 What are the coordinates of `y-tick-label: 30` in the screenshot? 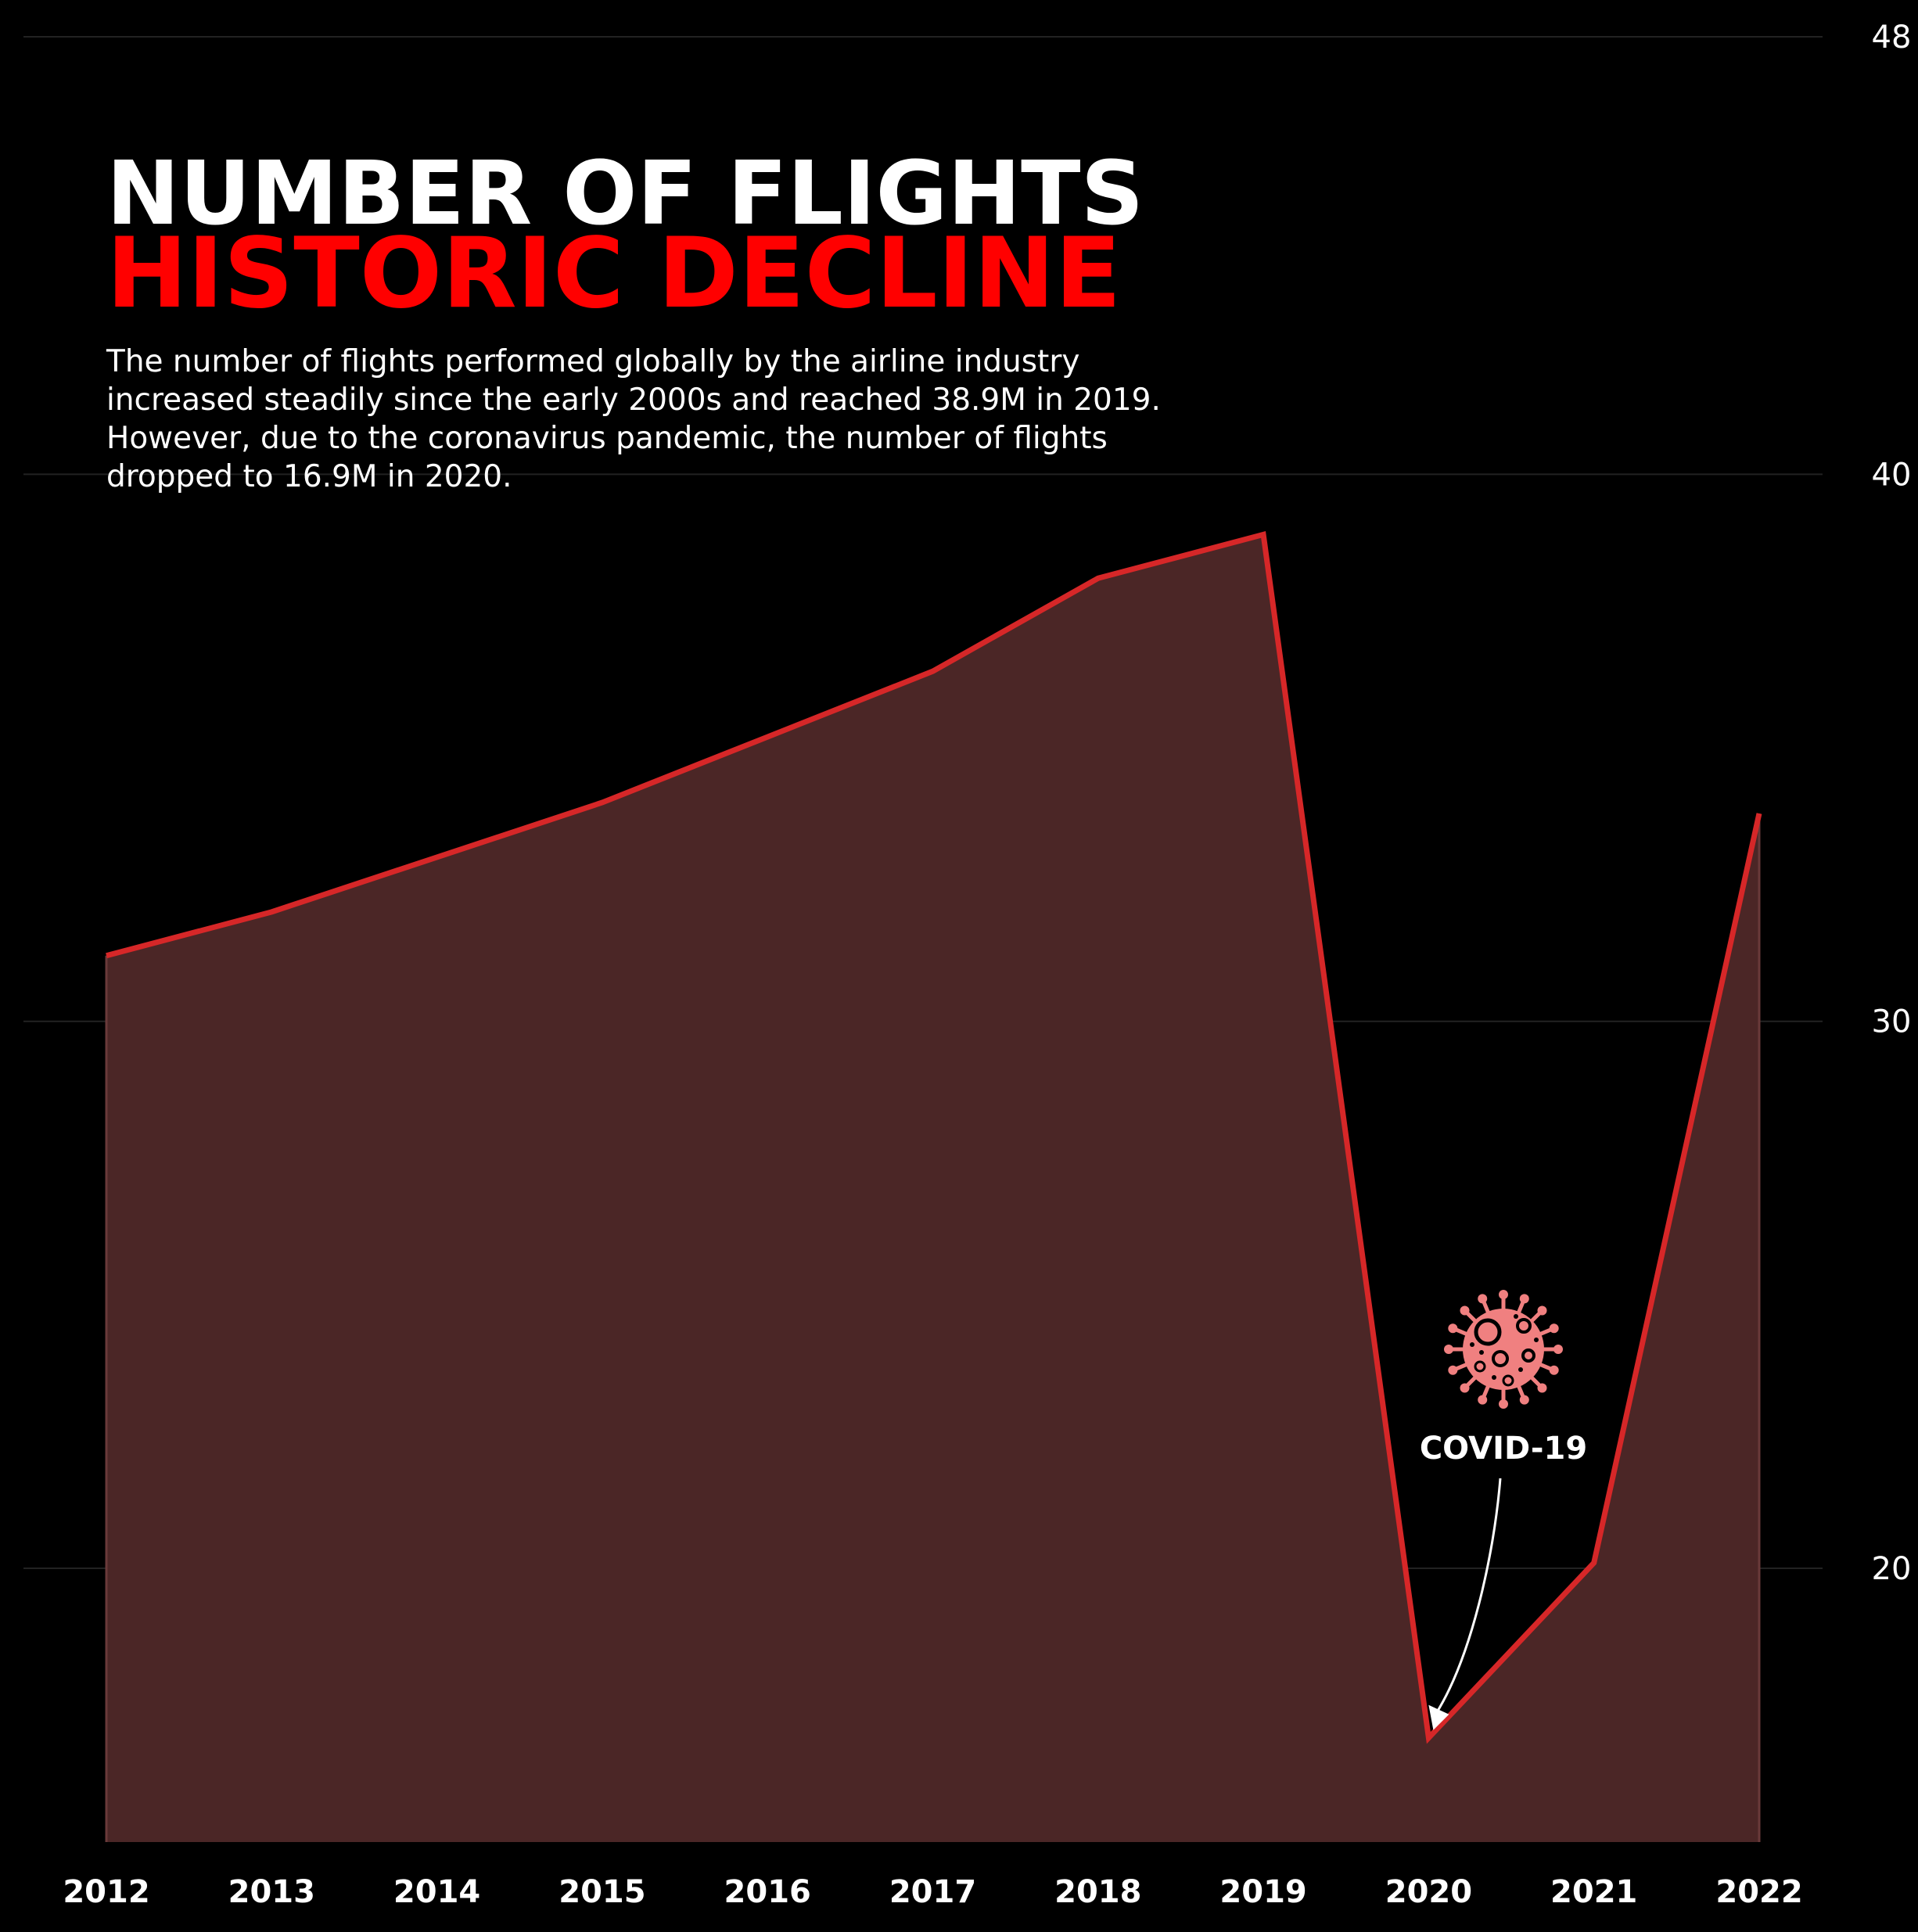 It's located at (1892, 1022).